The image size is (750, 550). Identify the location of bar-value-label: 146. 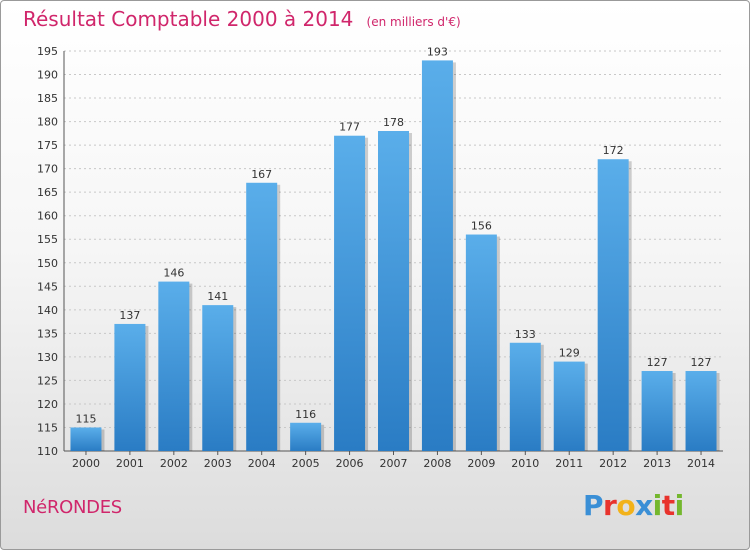
(173, 273).